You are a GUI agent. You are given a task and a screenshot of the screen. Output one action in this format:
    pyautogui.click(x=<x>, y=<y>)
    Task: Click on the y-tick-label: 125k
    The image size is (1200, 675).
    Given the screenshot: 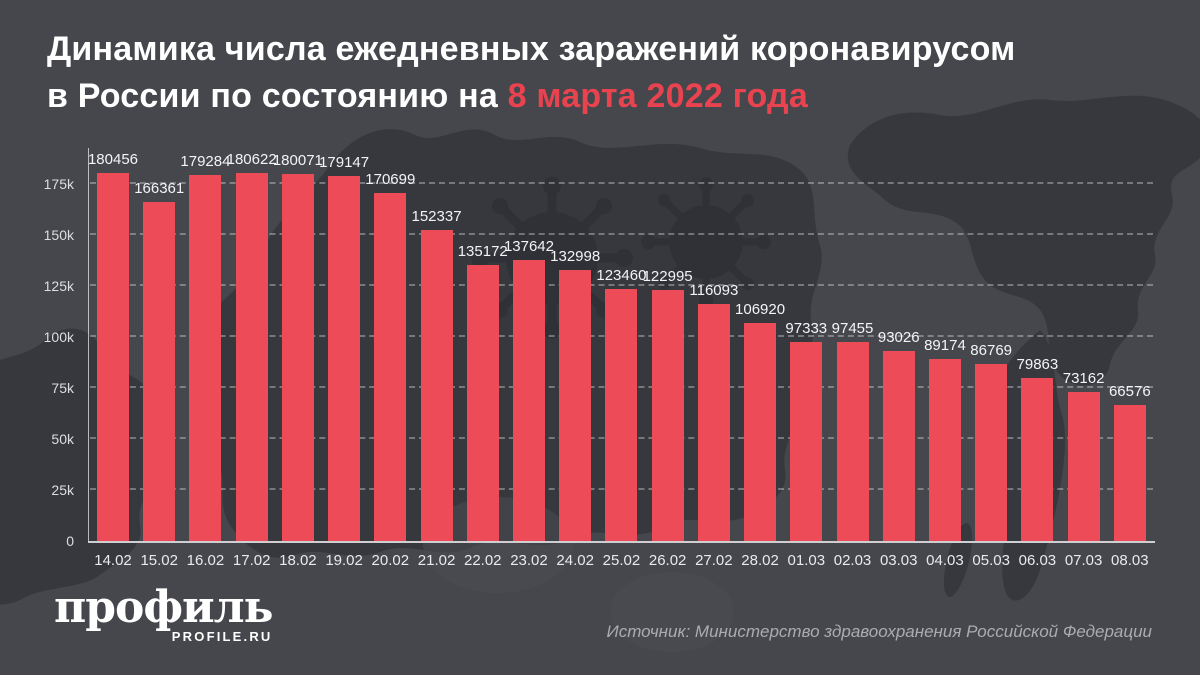 What is the action you would take?
    pyautogui.click(x=58, y=286)
    